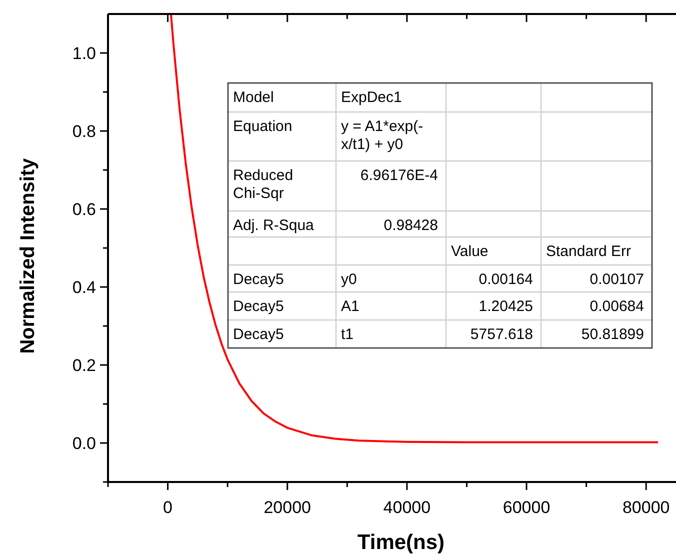  Describe the element at coordinates (505, 279) in the screenshot. I see `annotation: 0.00164` at that location.